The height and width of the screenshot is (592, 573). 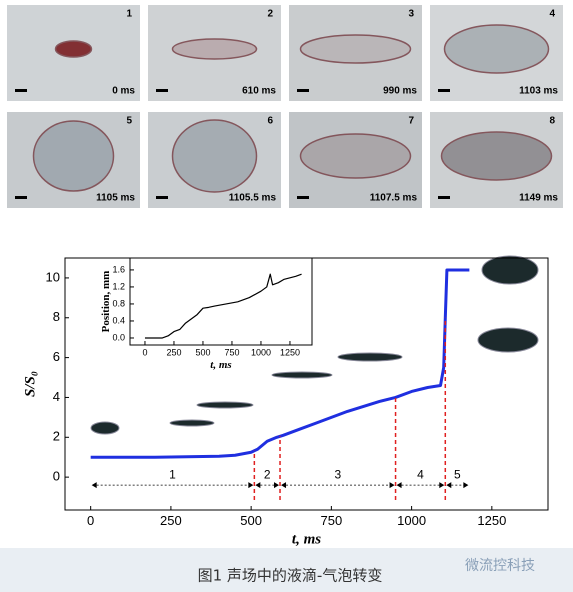 What do you see at coordinates (118, 337) in the screenshot?
I see `y-tick-label: 0.0` at bounding box center [118, 337].